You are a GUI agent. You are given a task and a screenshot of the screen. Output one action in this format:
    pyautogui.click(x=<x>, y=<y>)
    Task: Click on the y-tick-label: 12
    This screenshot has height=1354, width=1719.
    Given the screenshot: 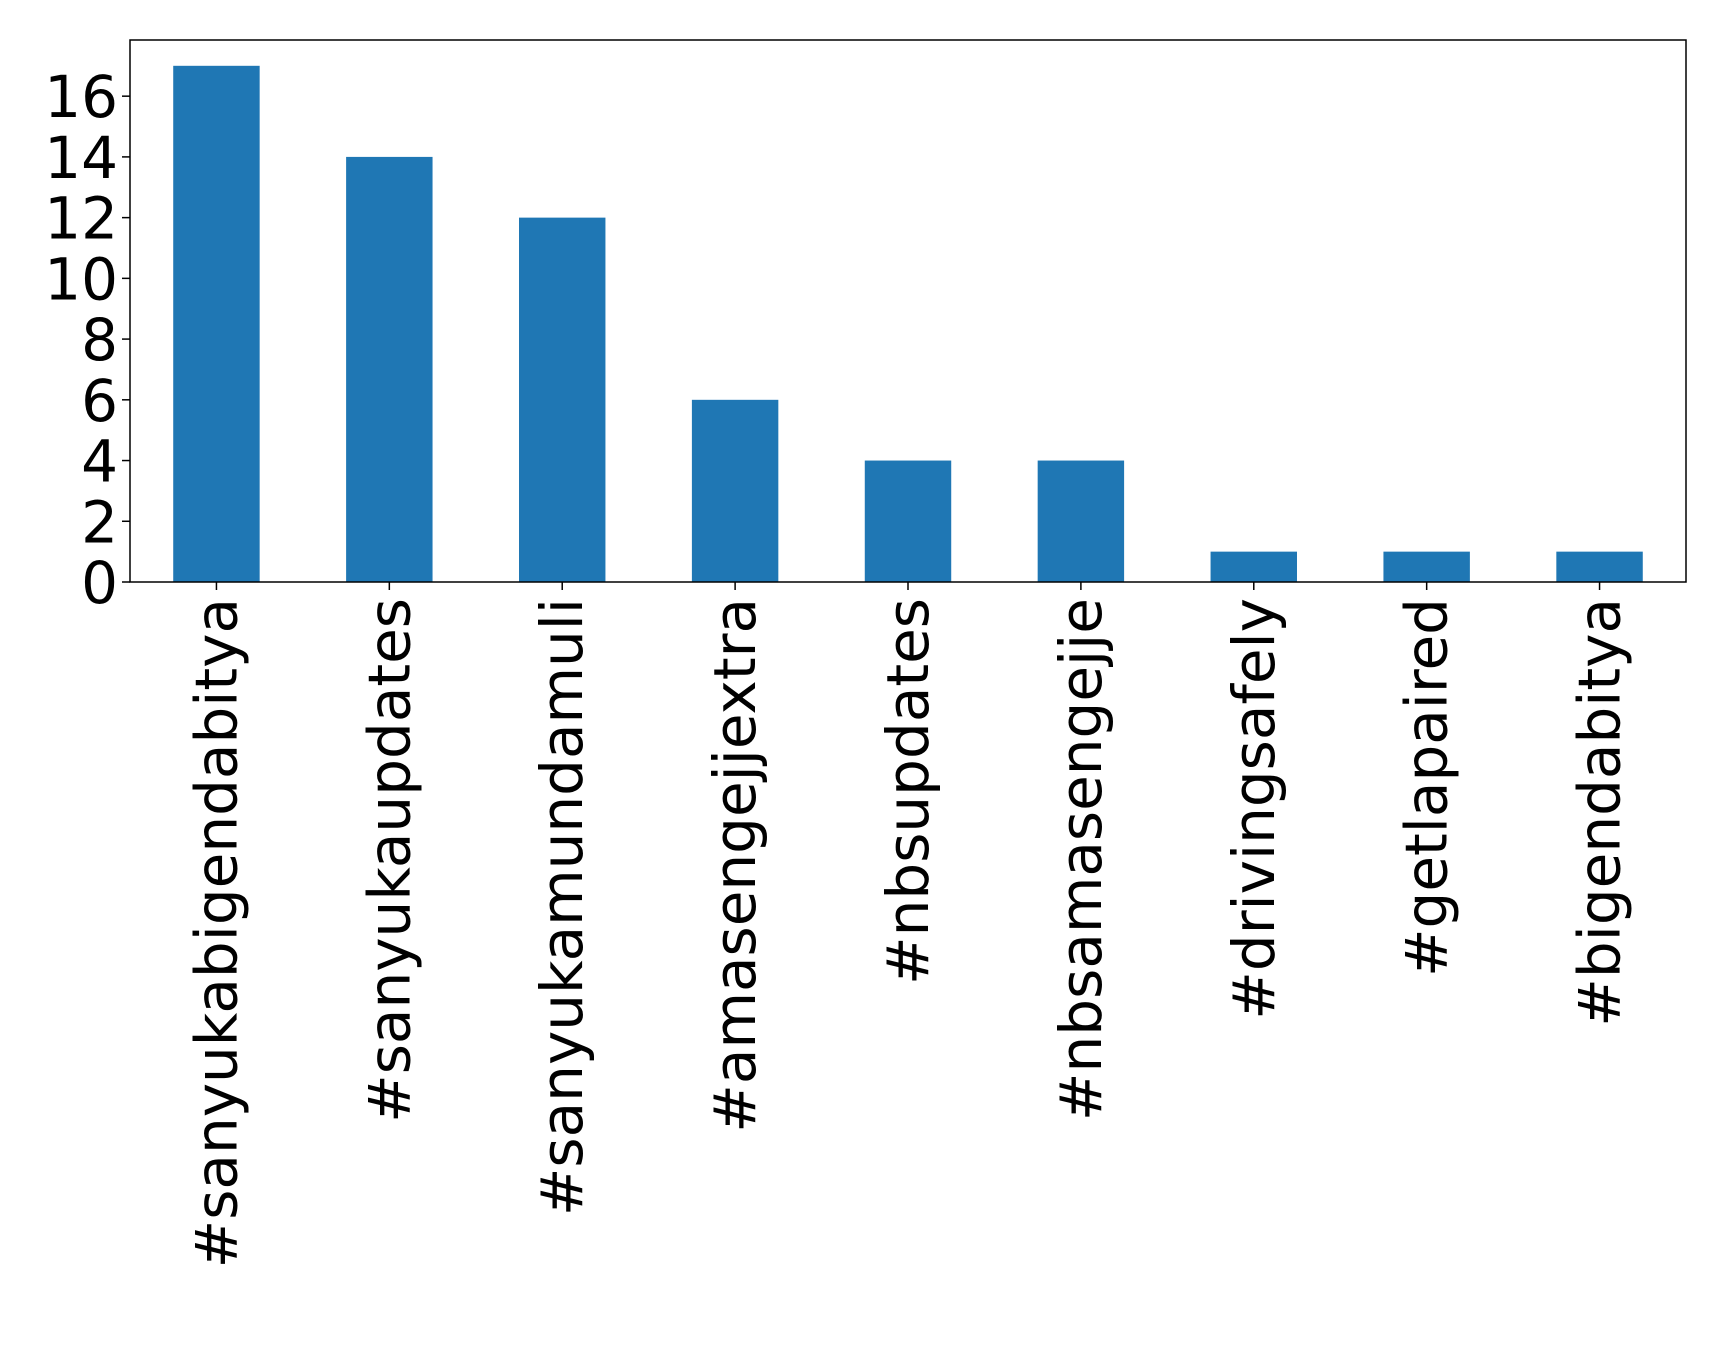 What is the action you would take?
    pyautogui.click(x=81, y=219)
    